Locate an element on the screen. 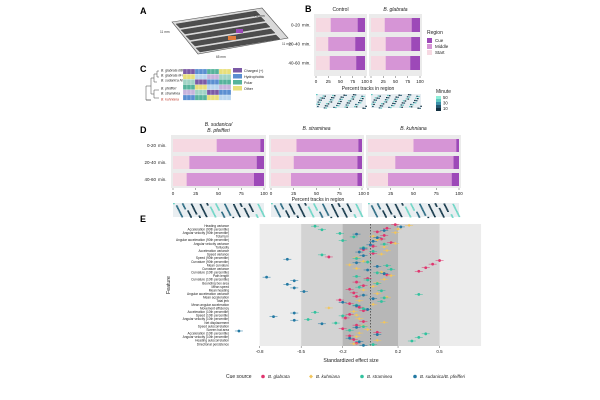 Image resolution: width=600 pixels, height=400 pixels. feature-label: Acceleration (10th percentile) is located at coordinates (208, 334).